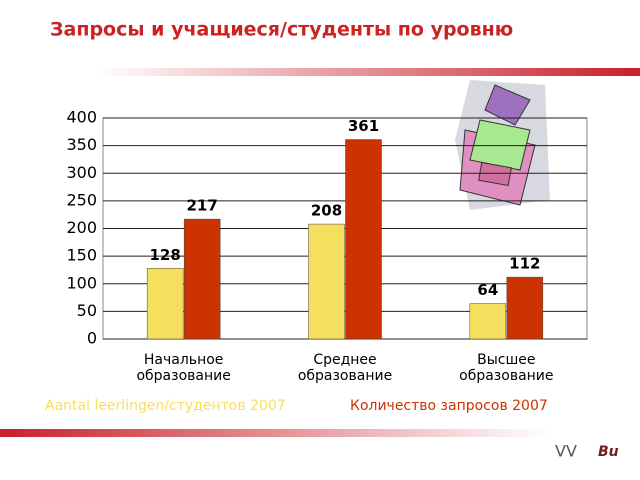 The height and width of the screenshot is (480, 640). I want to click on data-label: 361, so click(363, 126).